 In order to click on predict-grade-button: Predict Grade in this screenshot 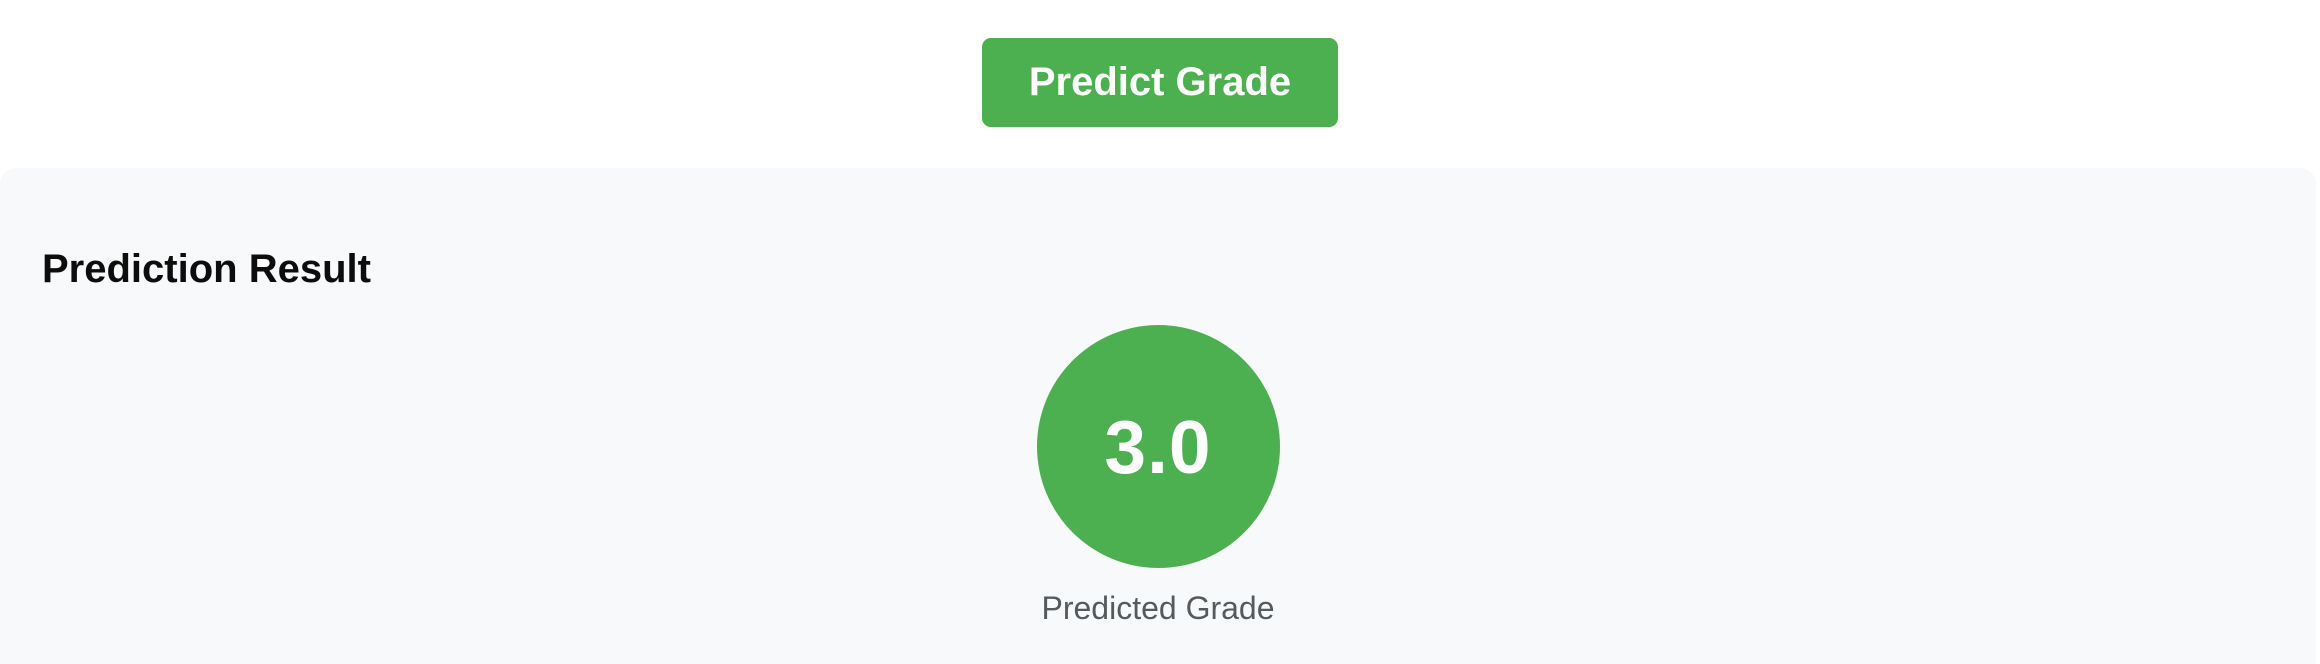, I will do `click(1160, 82)`.